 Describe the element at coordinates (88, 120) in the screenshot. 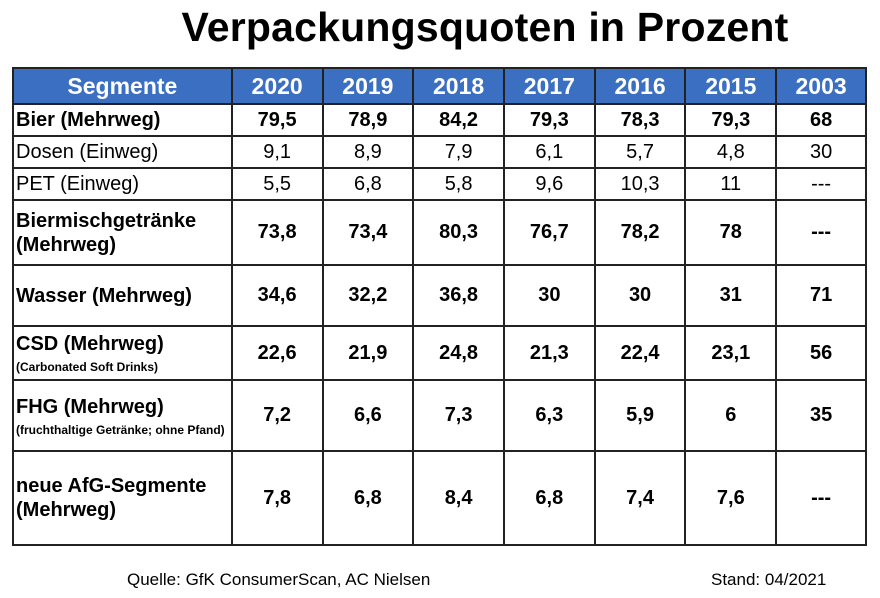

I see `segment-label: Bier (Mehrweg)` at that location.